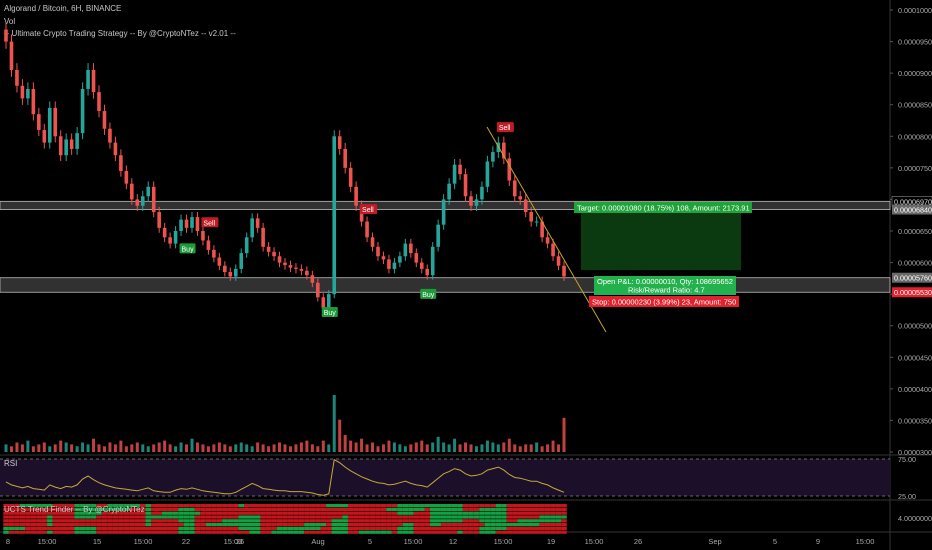 The height and width of the screenshot is (550, 932). Describe the element at coordinates (546, 229) in the screenshot. I see `trendline` at that location.